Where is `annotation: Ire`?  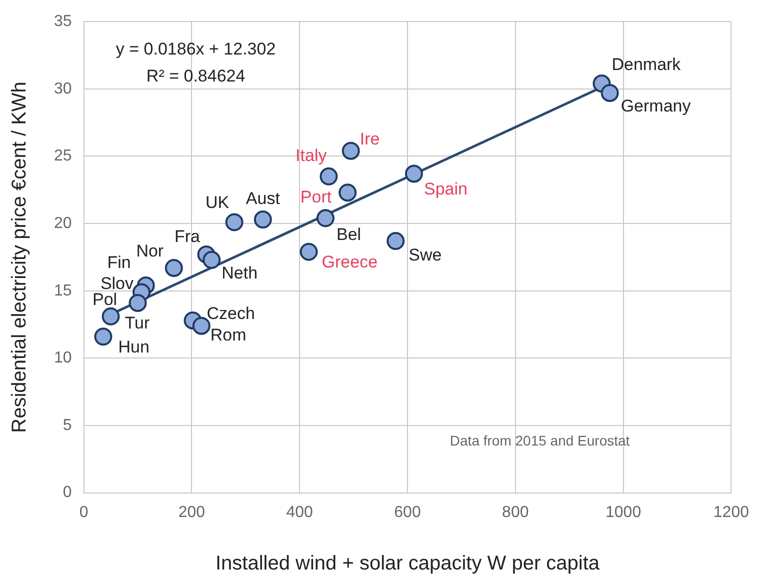 annotation: Ire is located at coordinates (370, 139).